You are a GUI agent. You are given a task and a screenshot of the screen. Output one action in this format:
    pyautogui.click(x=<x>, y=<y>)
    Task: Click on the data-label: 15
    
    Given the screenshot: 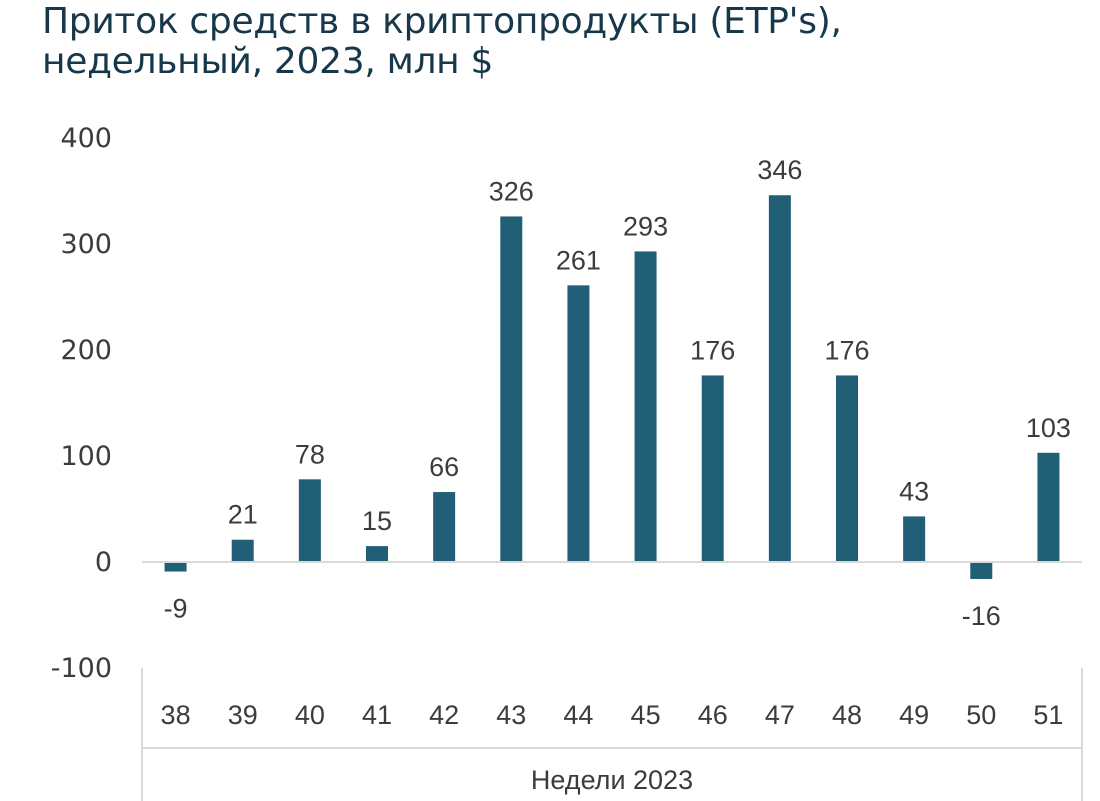 What is the action you would take?
    pyautogui.click(x=377, y=521)
    